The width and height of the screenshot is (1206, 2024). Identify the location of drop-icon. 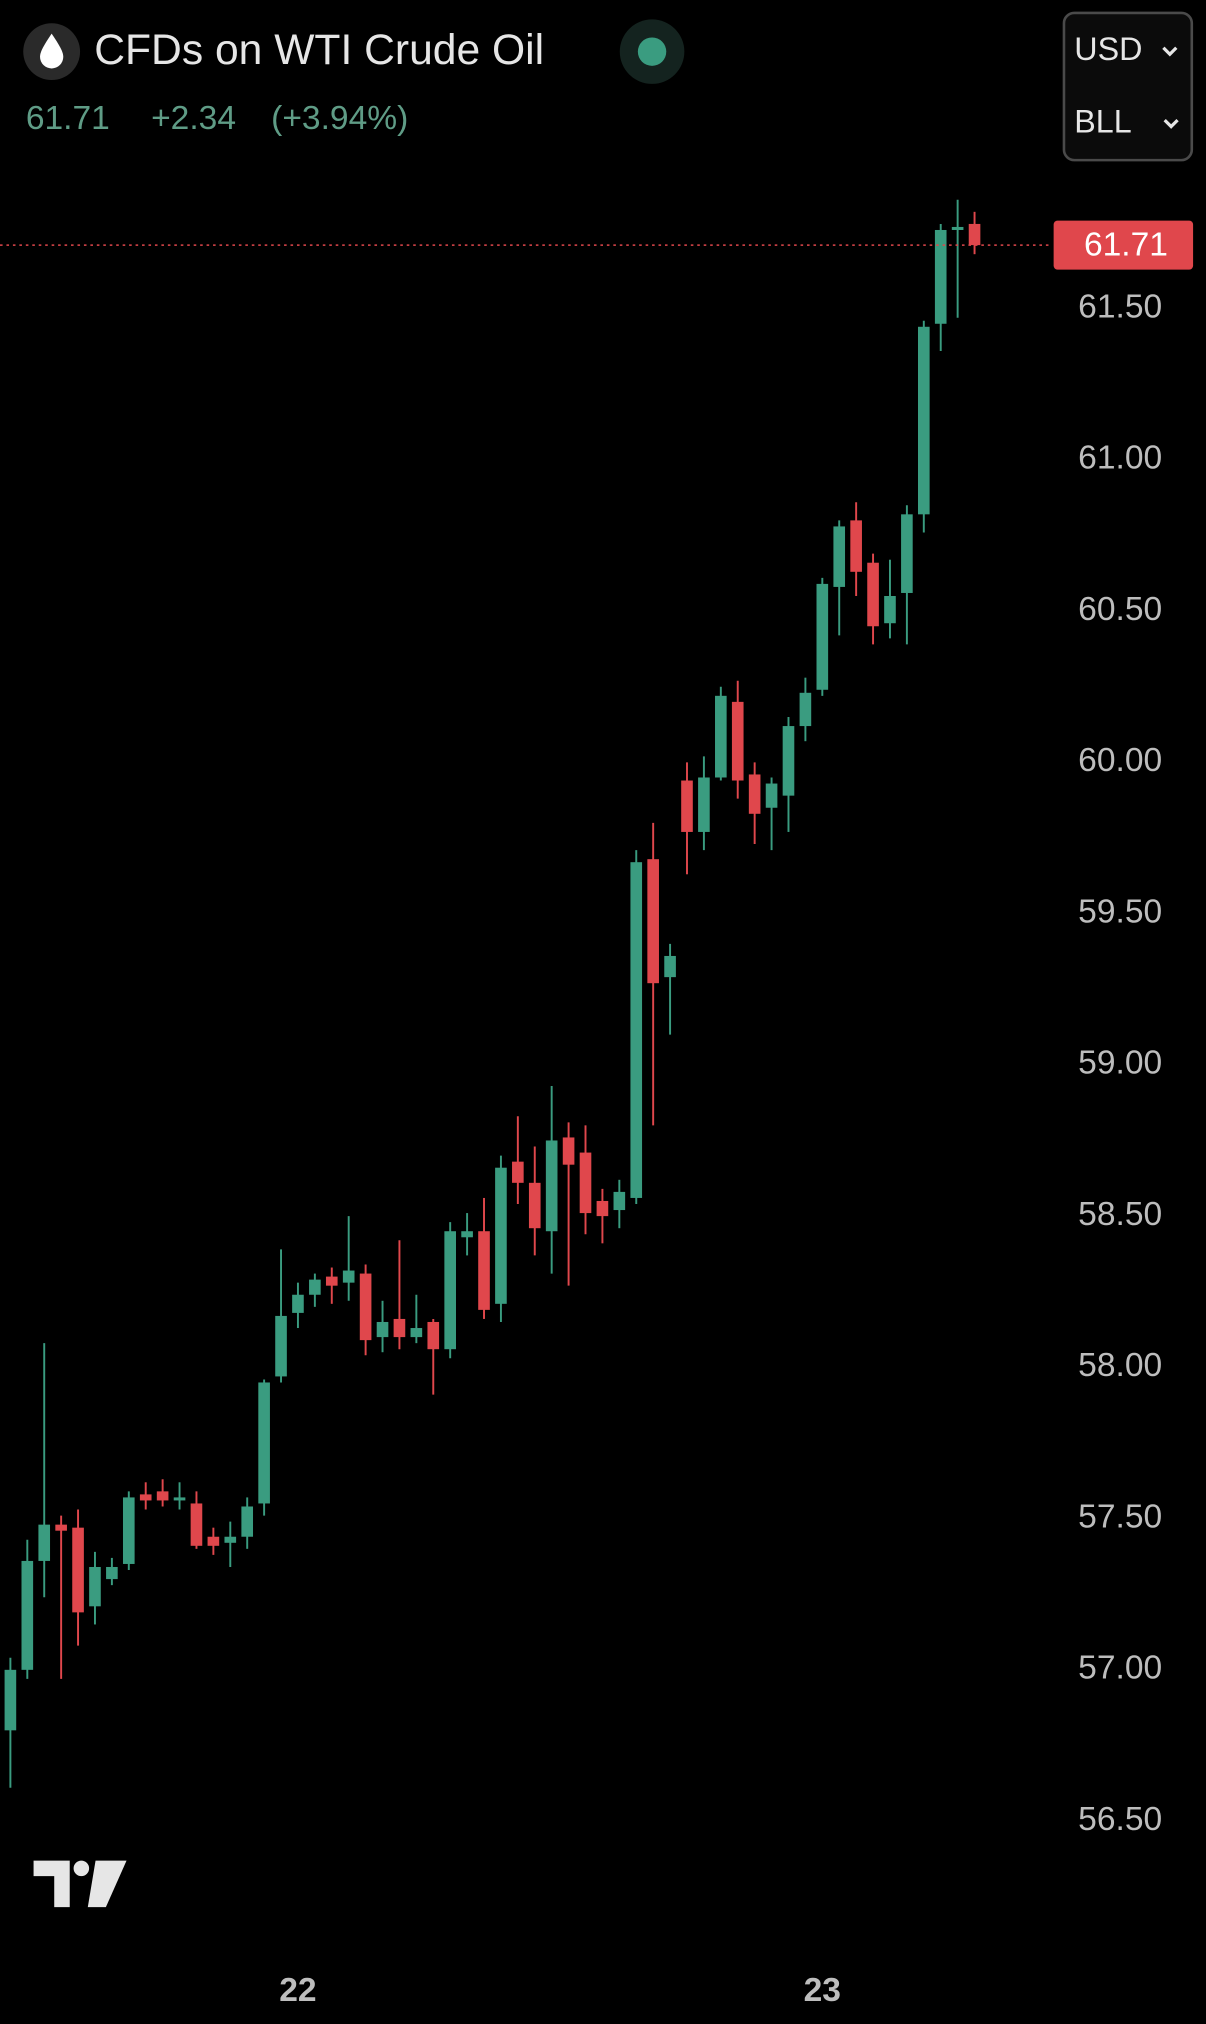
(52, 51).